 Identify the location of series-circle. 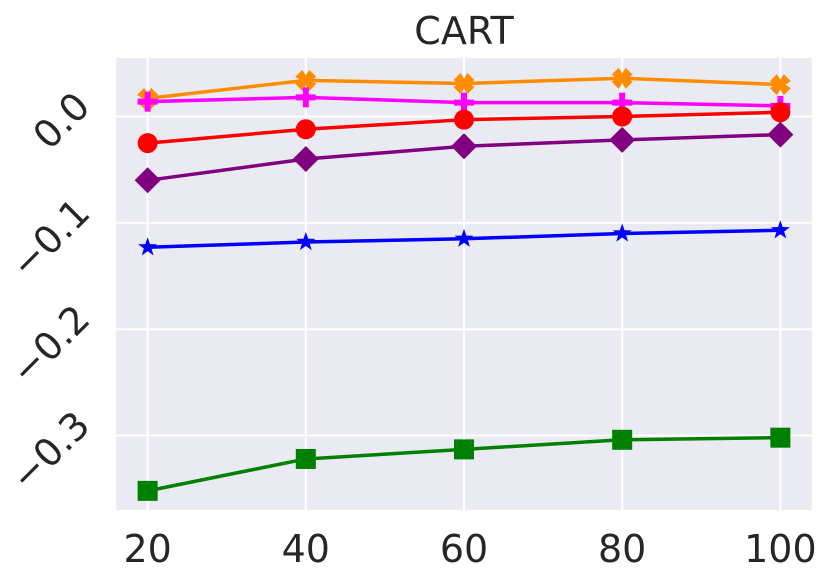
(464, 128).